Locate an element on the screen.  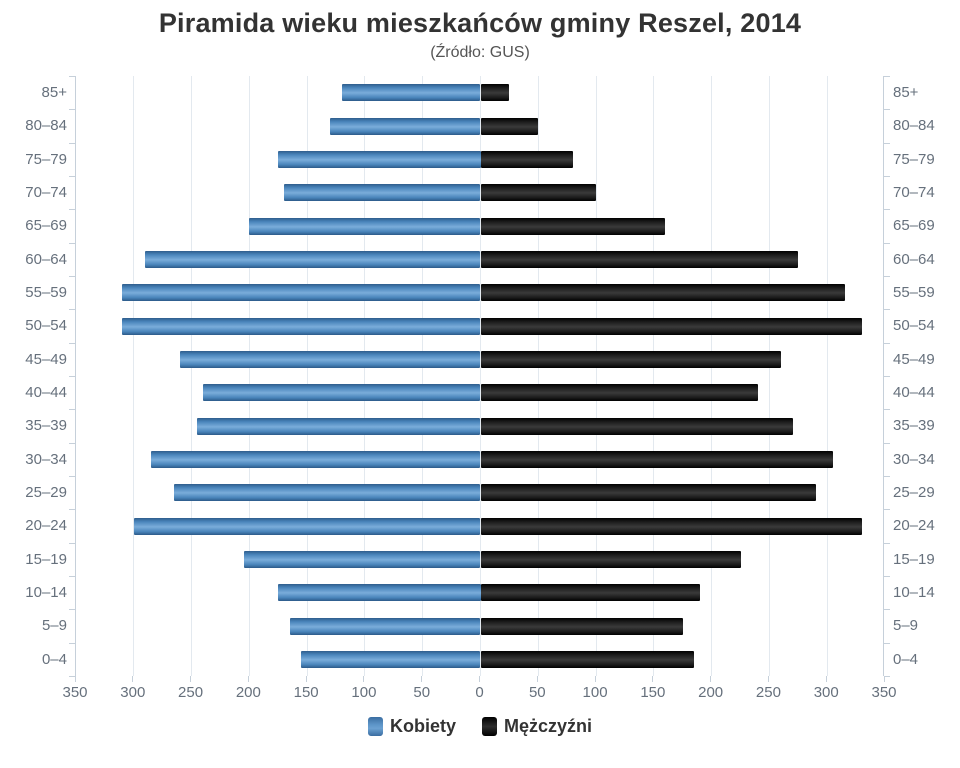
bar-women-80–84 is located at coordinates (405, 126).